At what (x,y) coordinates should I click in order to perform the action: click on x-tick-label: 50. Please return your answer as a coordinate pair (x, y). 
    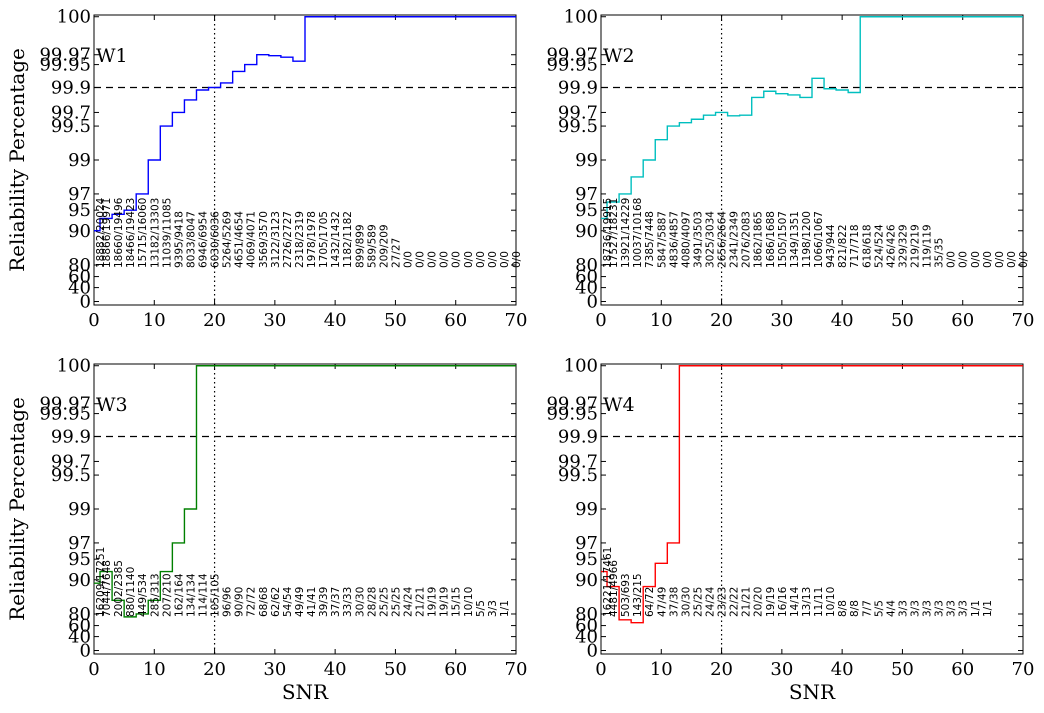
    Looking at the image, I should click on (395, 669).